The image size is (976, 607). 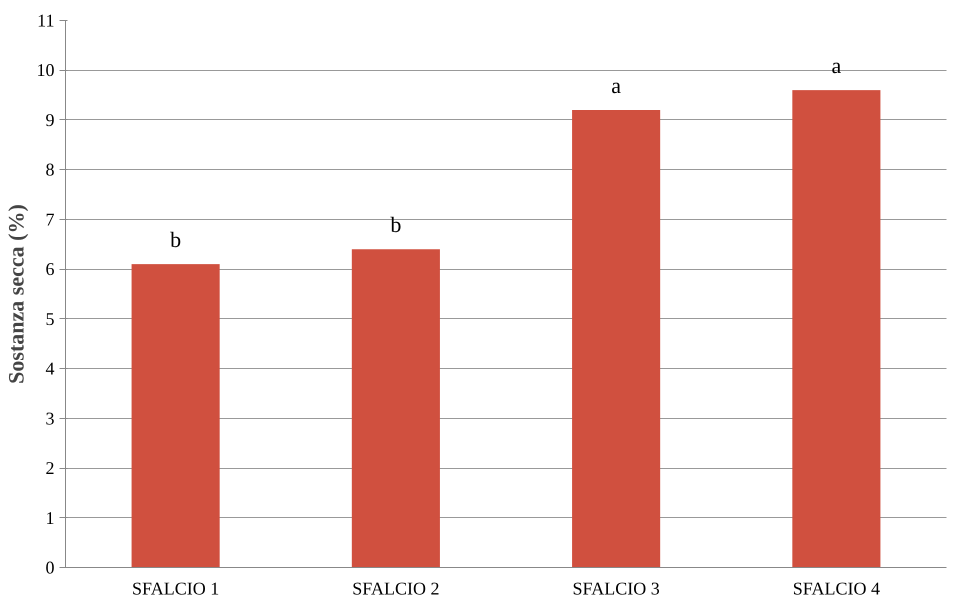 What do you see at coordinates (16, 294) in the screenshot?
I see `y-axis-title: Sostanza secca (%)` at bounding box center [16, 294].